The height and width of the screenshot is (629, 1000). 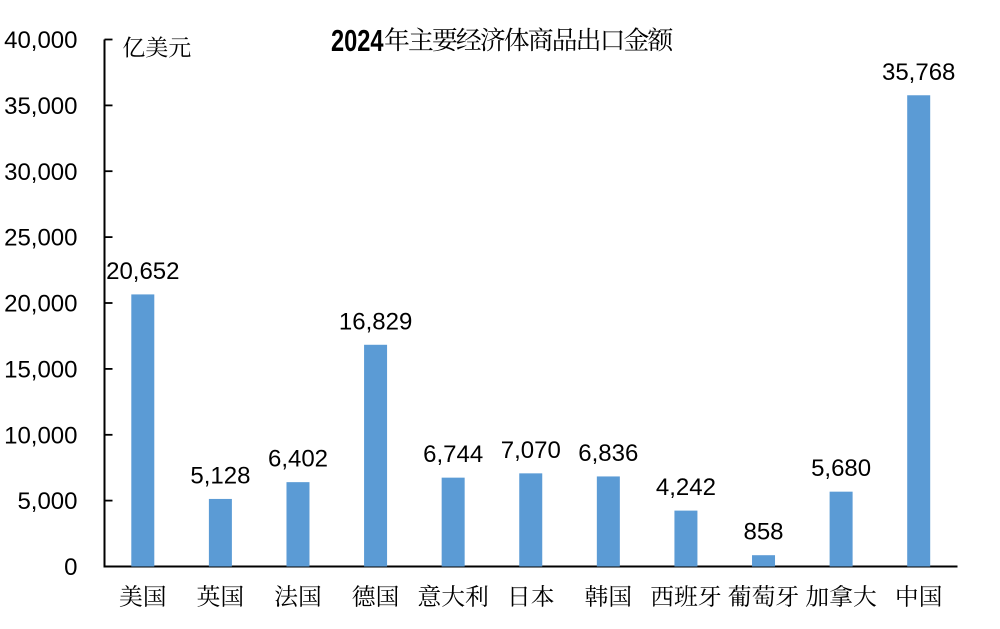 I want to click on svg-text: 5,680, so click(x=841, y=468).